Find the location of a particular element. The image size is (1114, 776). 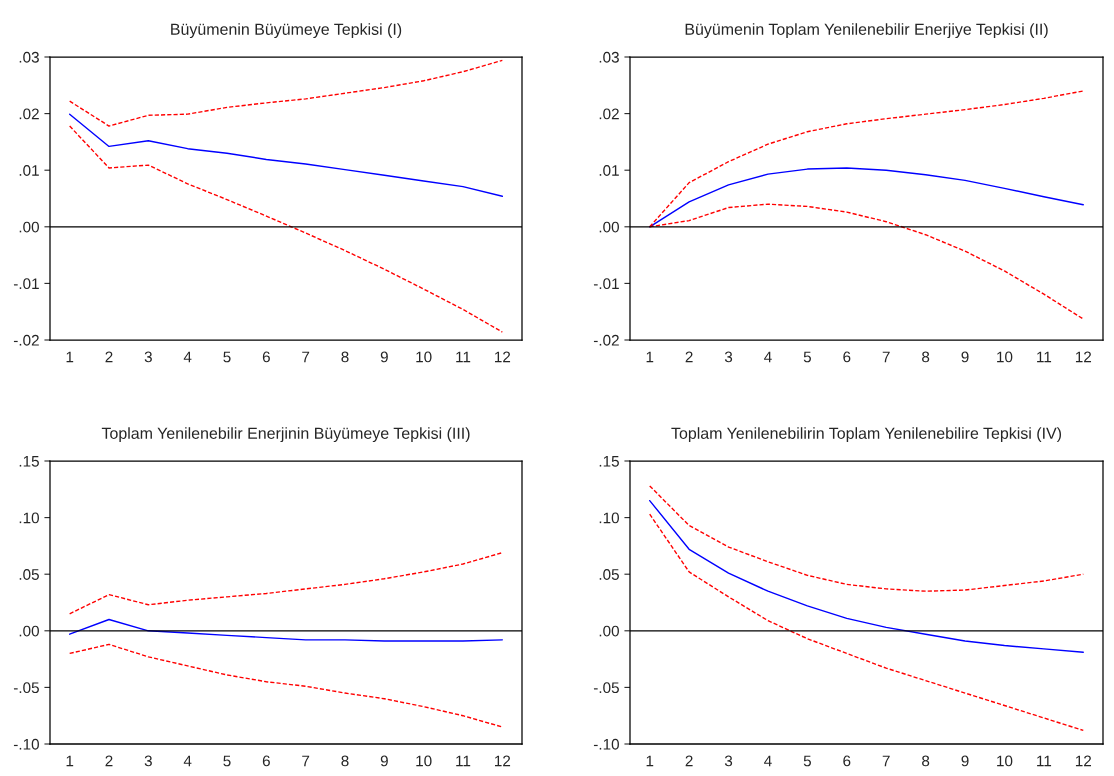

chart-title: Büyümenin Büyümeye Tepkisi (I) is located at coordinates (286, 31).